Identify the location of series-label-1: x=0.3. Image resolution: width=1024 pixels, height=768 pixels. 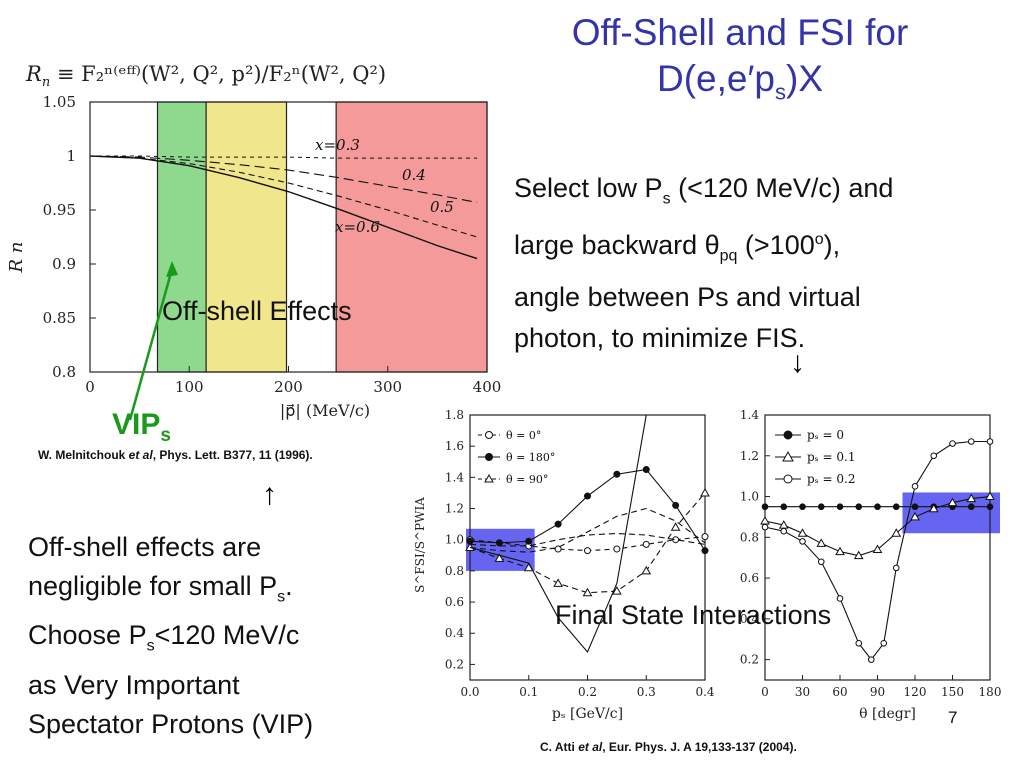
(337, 145).